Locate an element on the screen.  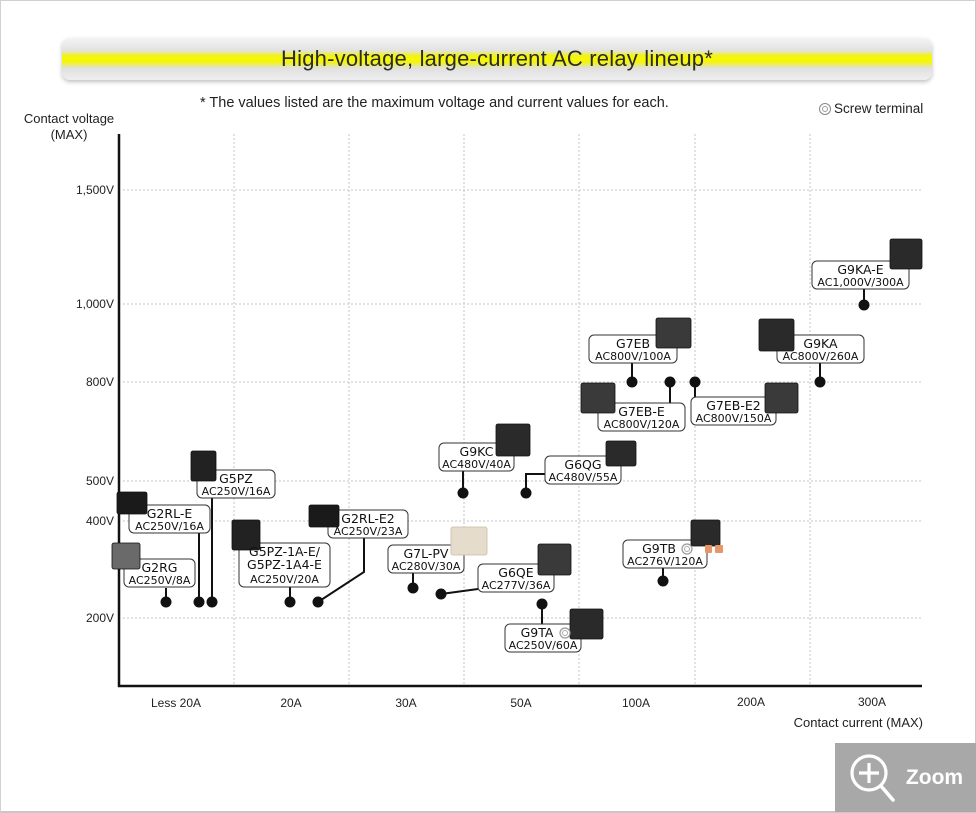
relay-model: G9KA is located at coordinates (820, 343).